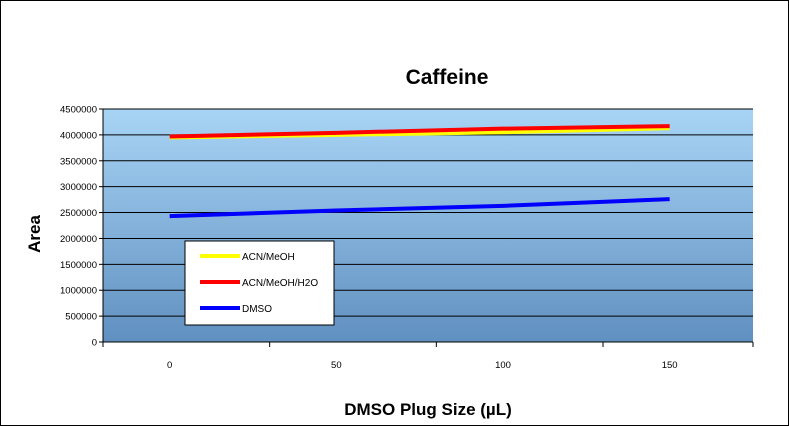 The image size is (789, 426). What do you see at coordinates (257, 309) in the screenshot?
I see `legend-label: DMSO` at bounding box center [257, 309].